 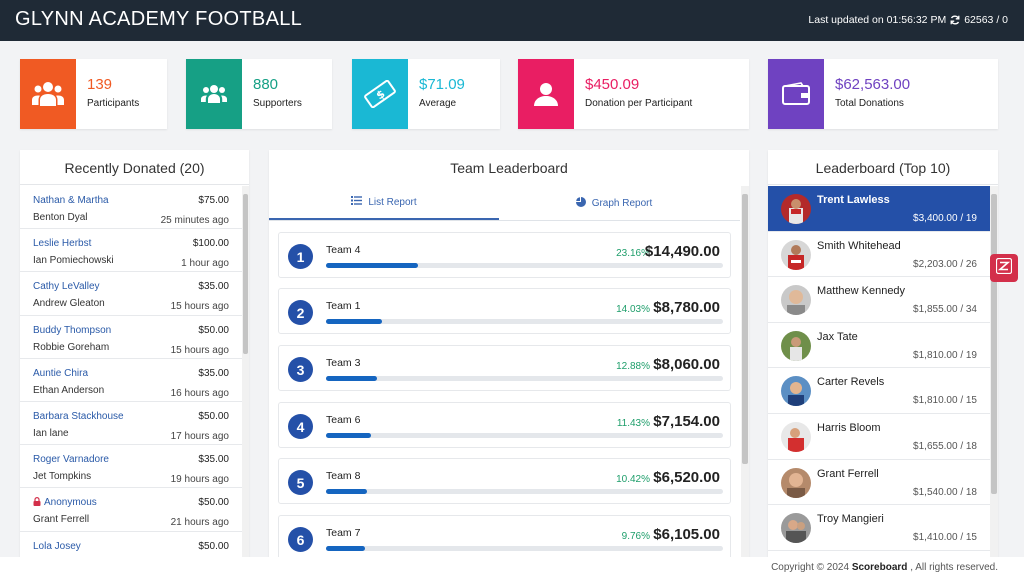 What do you see at coordinates (131, 551) in the screenshot?
I see `list-item: Lola Josey $50.00` at bounding box center [131, 551].